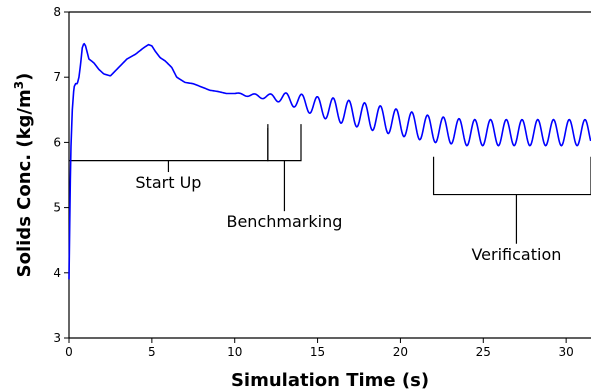  Describe the element at coordinates (152, 352) in the screenshot. I see `x-tick-label: 5` at that location.